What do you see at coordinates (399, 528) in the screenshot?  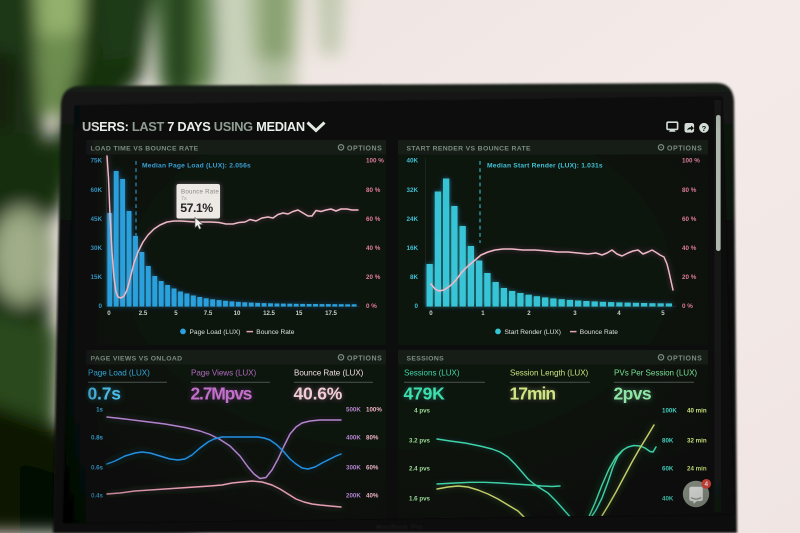 I see `svg-text: MacBook Pro` at bounding box center [399, 528].